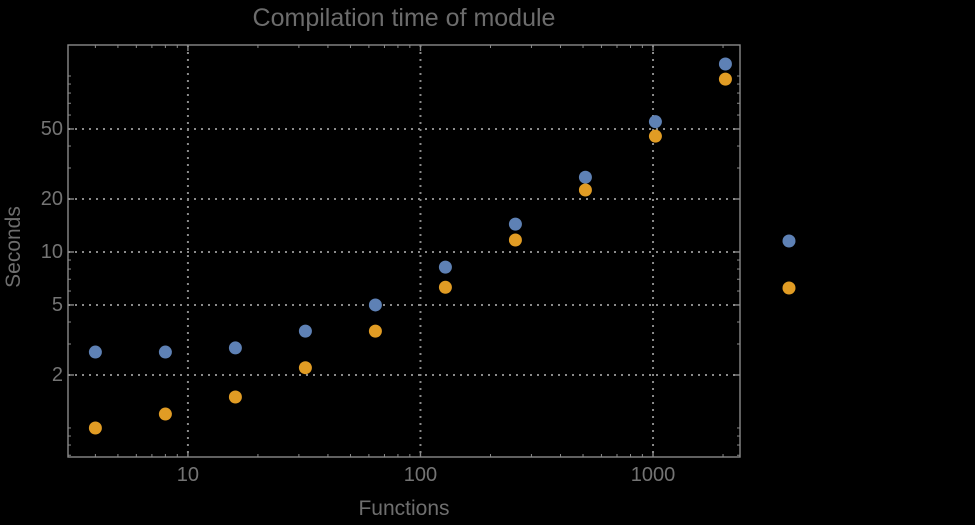 The width and height of the screenshot is (975, 525). What do you see at coordinates (57, 374) in the screenshot?
I see `y-tick-label: 2` at bounding box center [57, 374].